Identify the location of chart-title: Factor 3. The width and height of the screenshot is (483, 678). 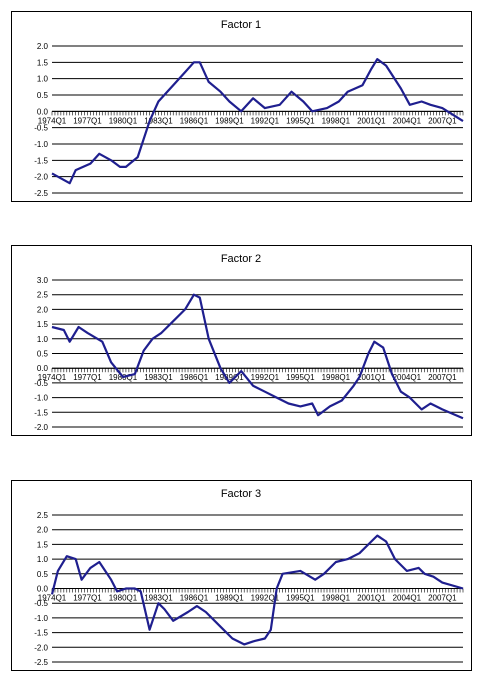
(241, 494).